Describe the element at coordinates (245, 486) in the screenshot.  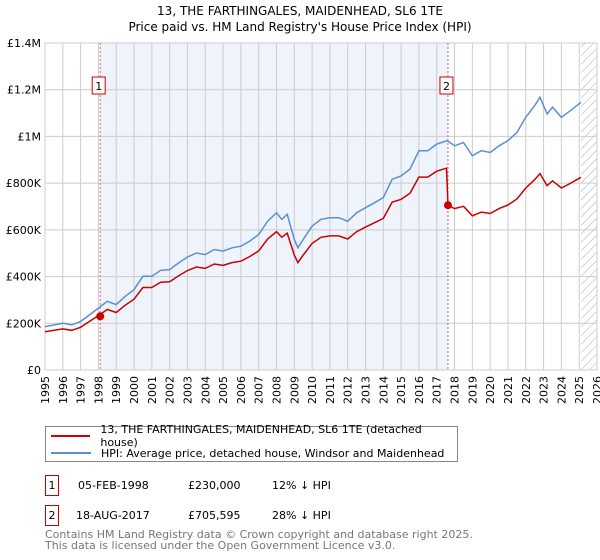
I see `sale-row-1: 1 05-FEB-1998 £230,000 12% ↓ HPI` at that location.